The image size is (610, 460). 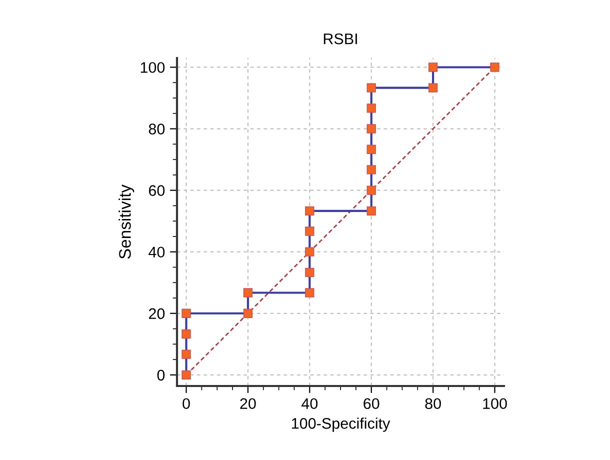 What do you see at coordinates (495, 404) in the screenshot?
I see `x-tick-label: 100` at bounding box center [495, 404].